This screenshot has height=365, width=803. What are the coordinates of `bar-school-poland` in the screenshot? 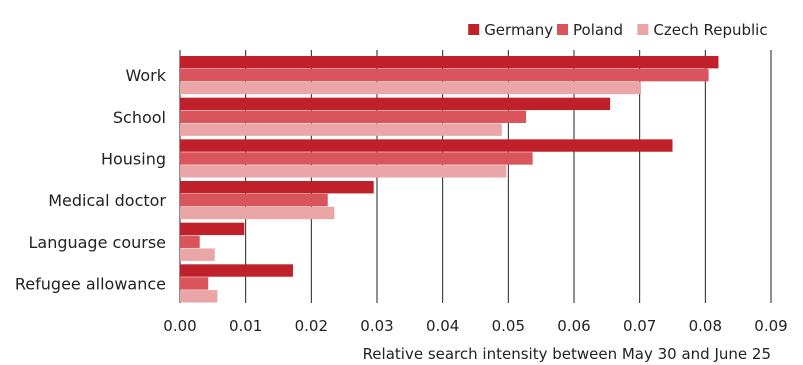 It's located at (353, 116).